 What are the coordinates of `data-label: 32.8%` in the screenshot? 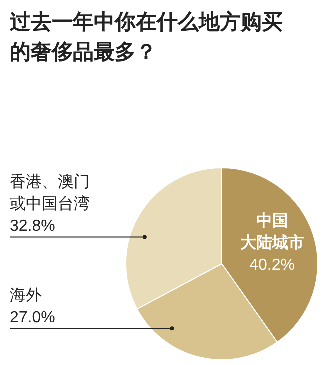 It's located at (33, 227).